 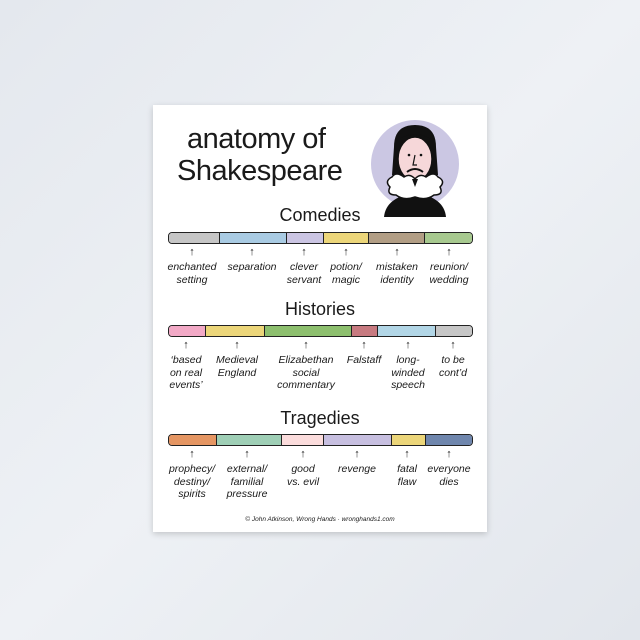 What do you see at coordinates (364, 352) in the screenshot?
I see `segment-label: ↑ Falstaff` at bounding box center [364, 352].